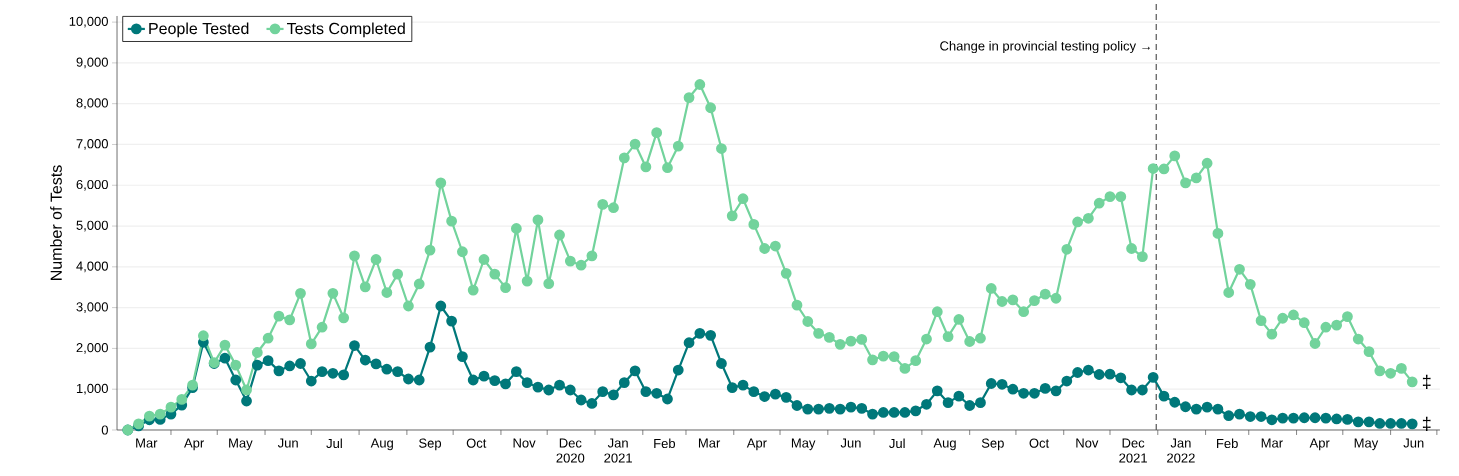 The image size is (1459, 476). I want to click on y-tick-label: 5,000, so click(92, 226).